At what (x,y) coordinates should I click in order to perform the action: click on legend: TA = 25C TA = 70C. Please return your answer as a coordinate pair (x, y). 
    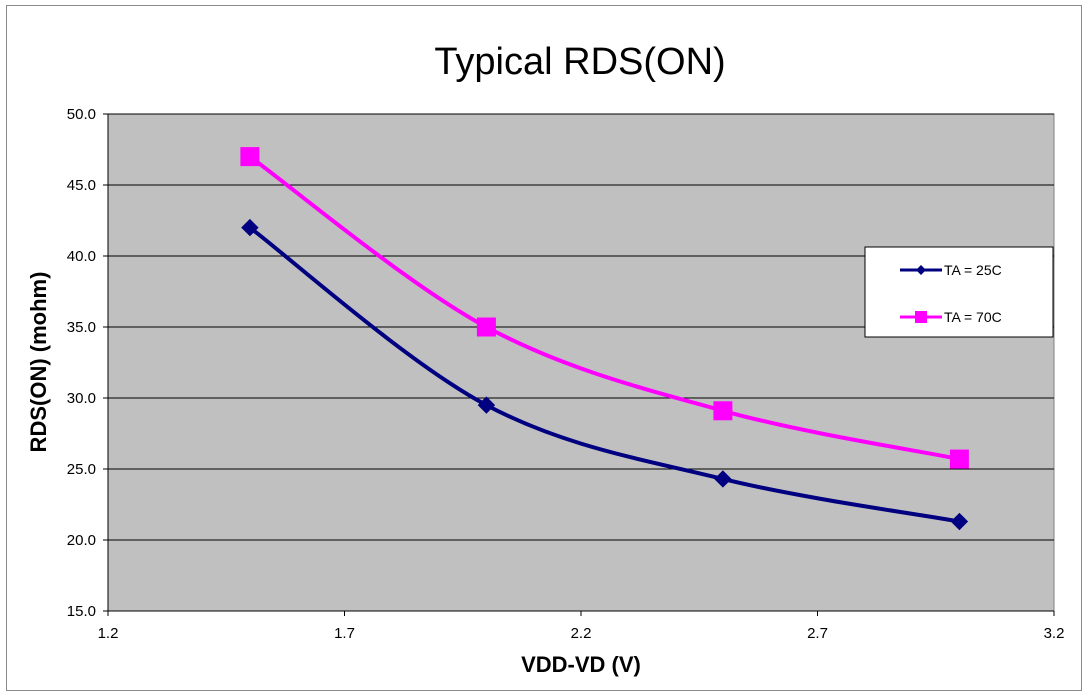
    Looking at the image, I should click on (959, 292).